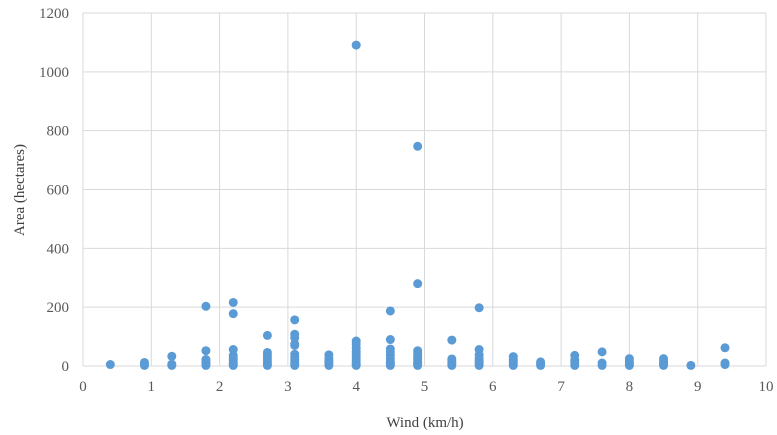  Describe the element at coordinates (83, 387) in the screenshot. I see `x-tick-label: 0` at that location.